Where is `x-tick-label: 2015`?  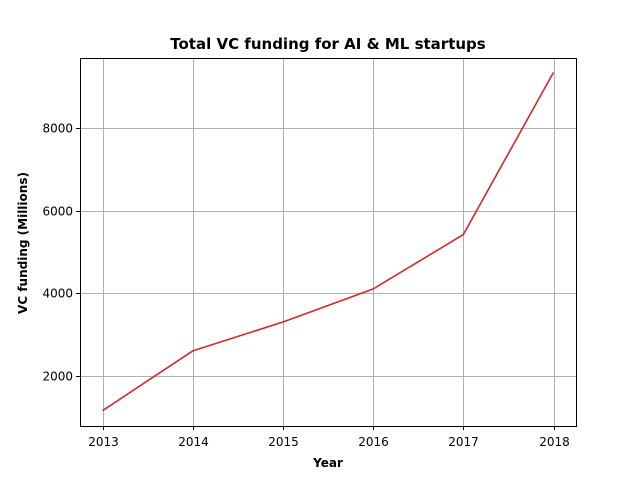
x-tick-label: 2015 is located at coordinates (283, 442).